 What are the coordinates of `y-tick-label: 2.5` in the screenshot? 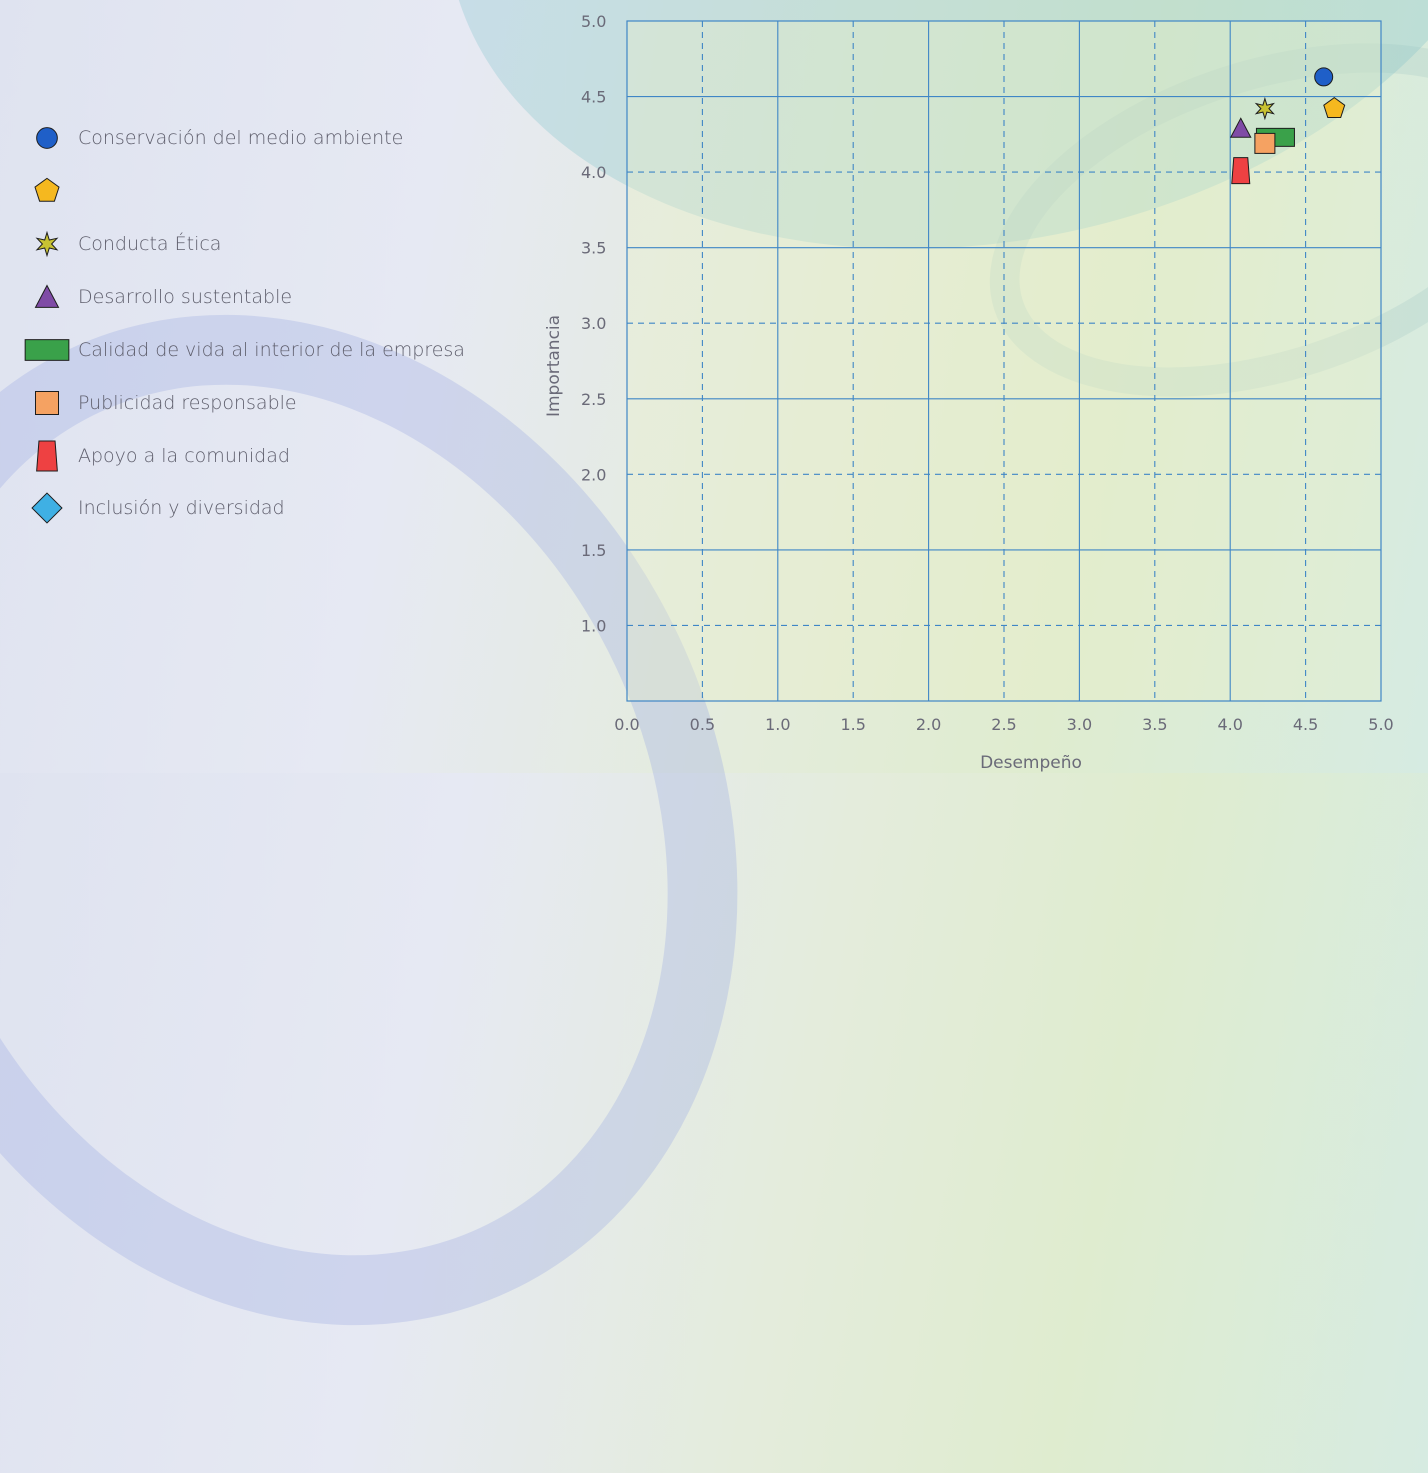 It's located at (593, 399).